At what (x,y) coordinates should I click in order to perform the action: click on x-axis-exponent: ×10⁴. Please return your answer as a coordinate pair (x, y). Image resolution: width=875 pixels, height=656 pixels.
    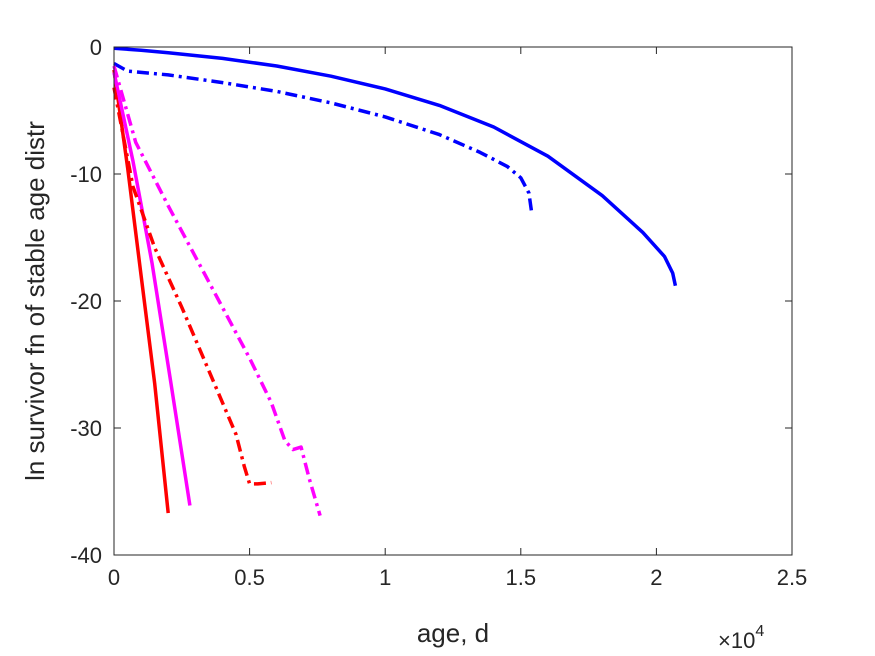
    Looking at the image, I should click on (741, 638).